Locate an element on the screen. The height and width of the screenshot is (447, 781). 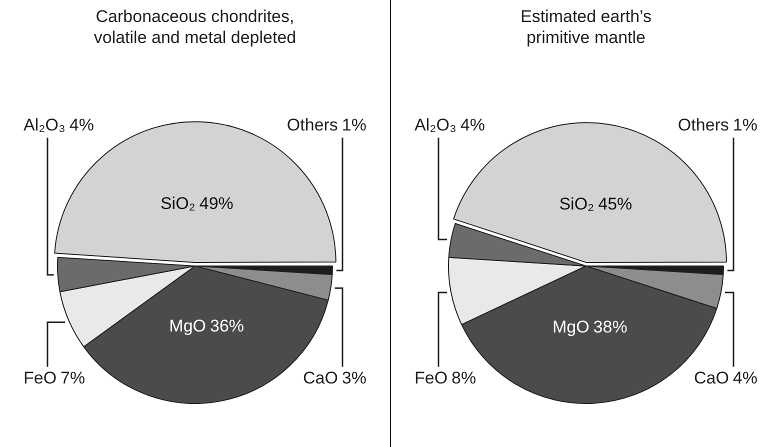
chart-title: Carbonaceous chondrites, volatile and metal depleted is located at coordinates (195, 27).